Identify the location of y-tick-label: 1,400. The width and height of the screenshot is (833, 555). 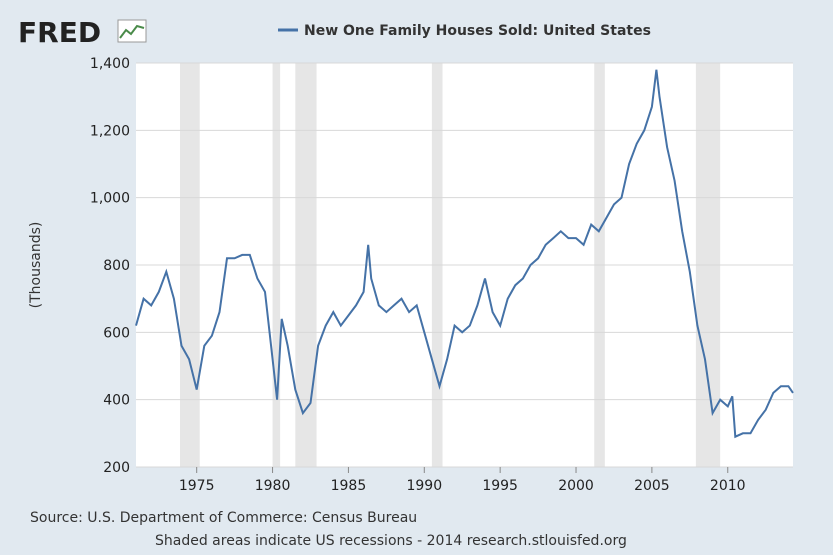
(110, 64).